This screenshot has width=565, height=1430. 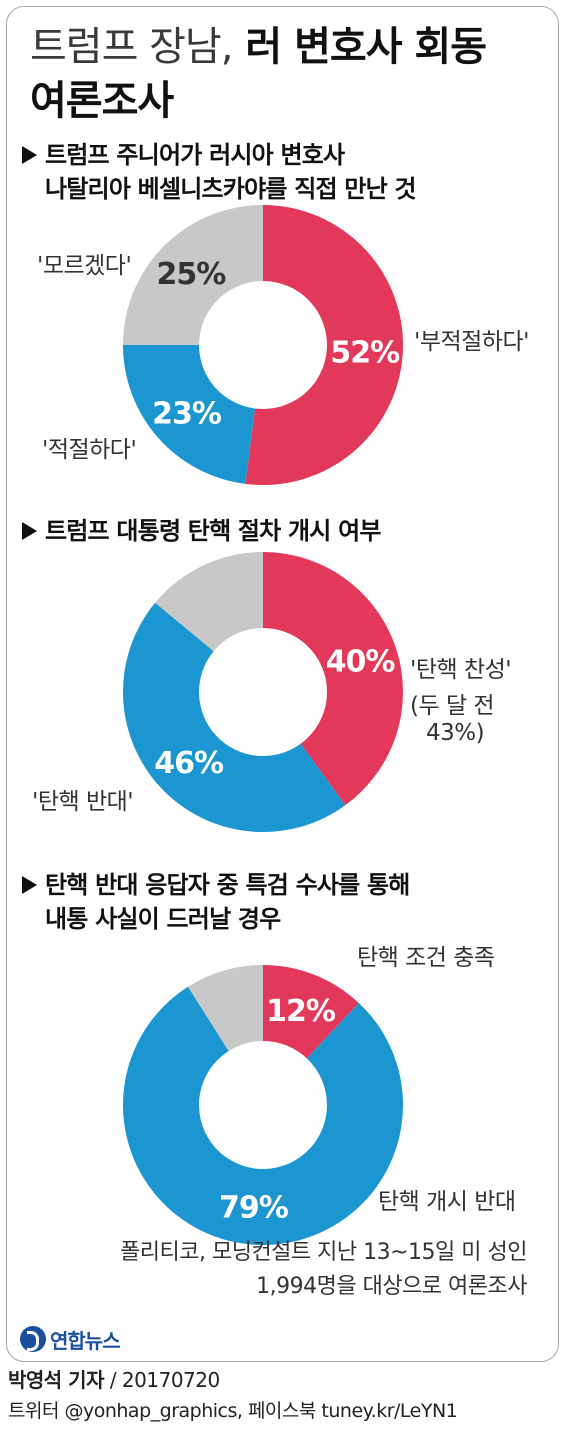 What do you see at coordinates (301, 1011) in the screenshot?
I see `donut-3-value-label-1: 12%` at bounding box center [301, 1011].